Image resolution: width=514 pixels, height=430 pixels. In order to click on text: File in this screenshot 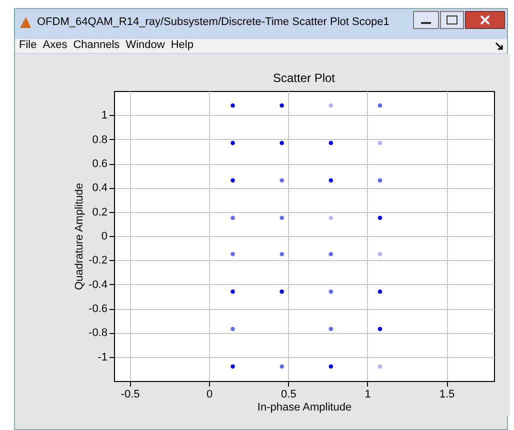, I will do `click(28, 45)`.